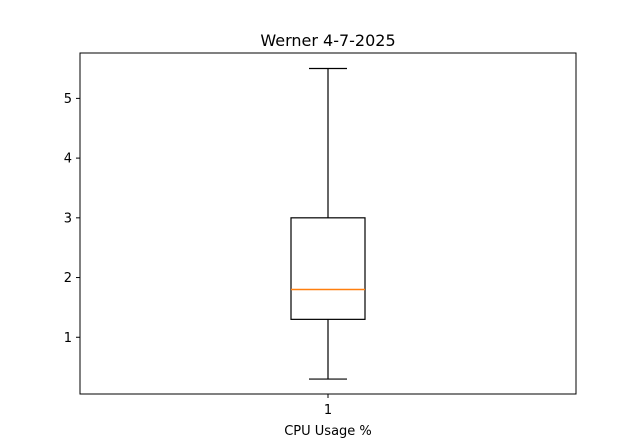 The image size is (640, 443). Describe the element at coordinates (68, 338) in the screenshot. I see `y-tick-label: 1` at that location.